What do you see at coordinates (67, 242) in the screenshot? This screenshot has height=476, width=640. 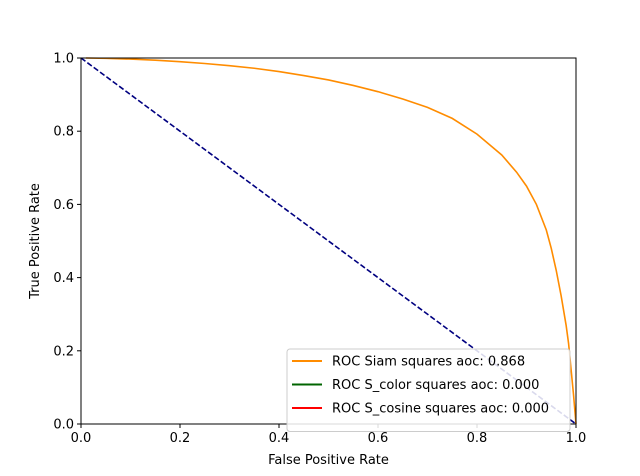 I see `y-axis-ticks: 0.0 0.2 0.4 0.6 0.8 1.0` at bounding box center [67, 242].